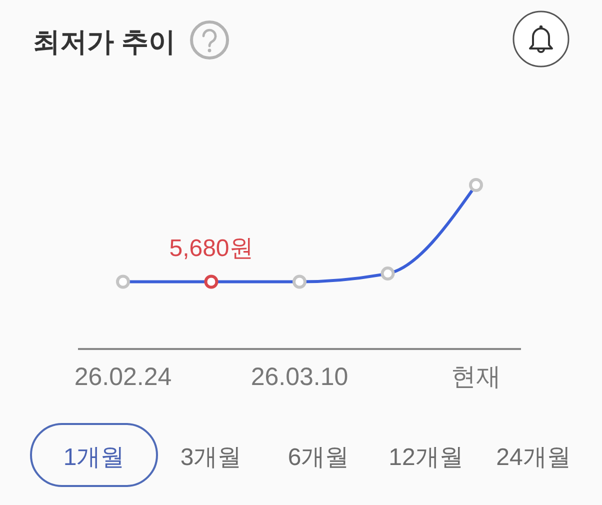 This screenshot has height=505, width=602. What do you see at coordinates (319, 457) in the screenshot?
I see `period-label: 6개월` at bounding box center [319, 457].